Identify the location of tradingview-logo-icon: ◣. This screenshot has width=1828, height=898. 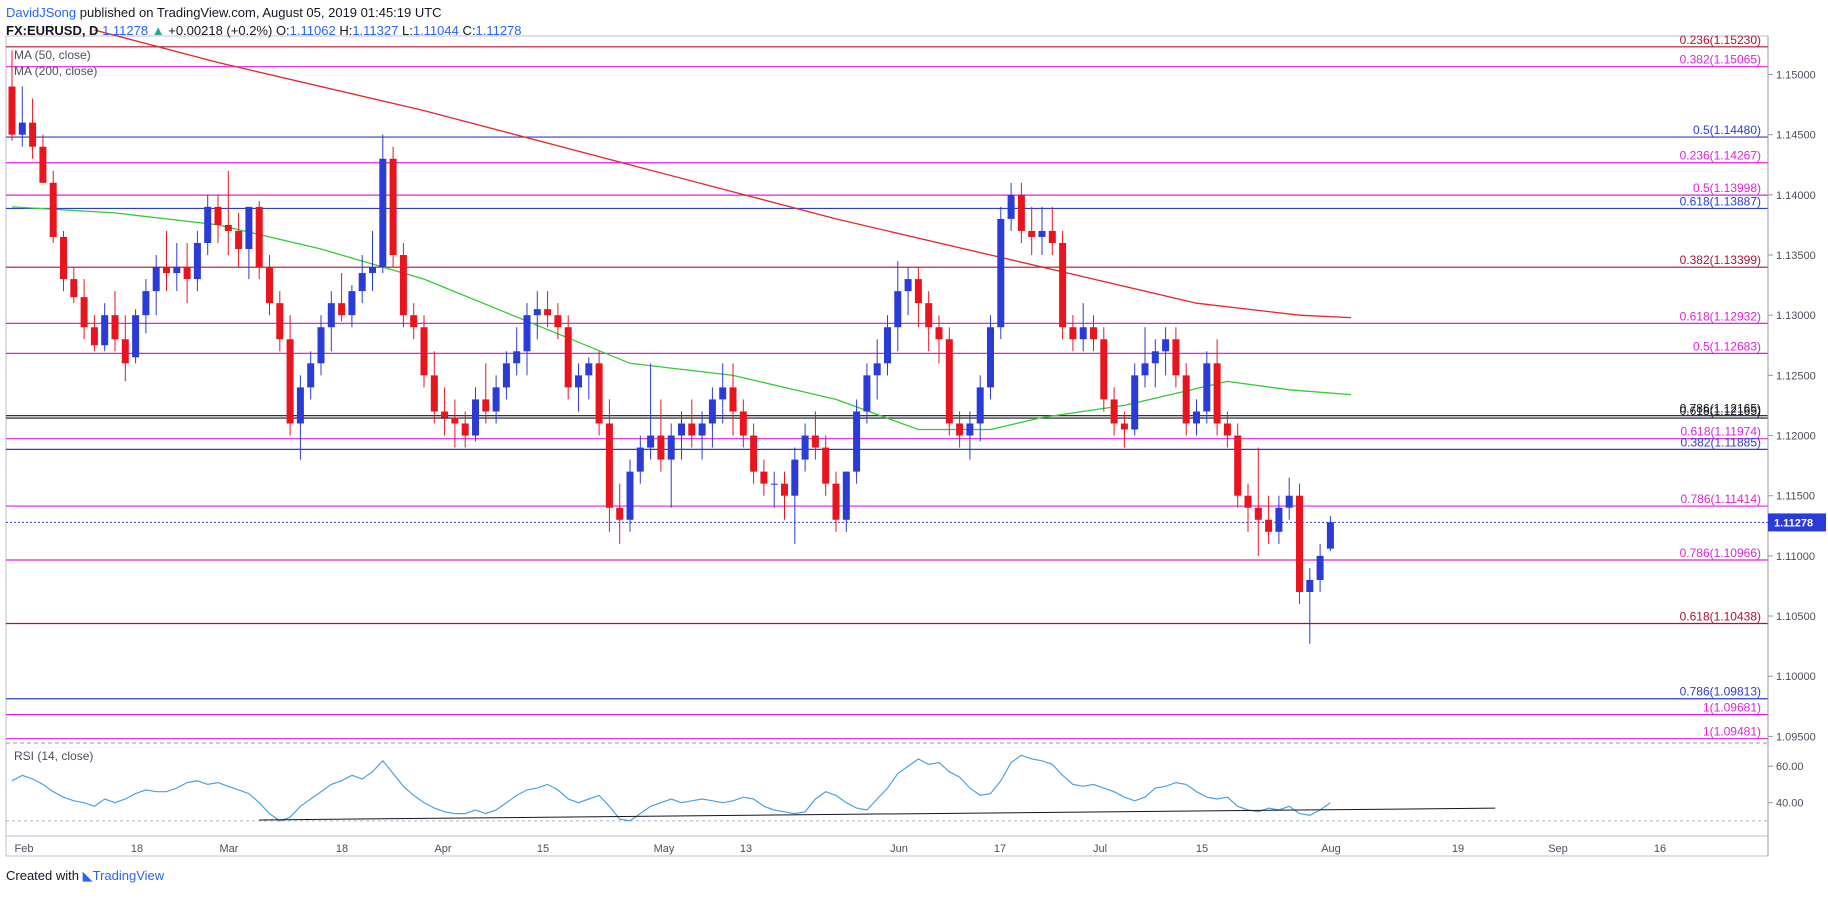
(87, 875).